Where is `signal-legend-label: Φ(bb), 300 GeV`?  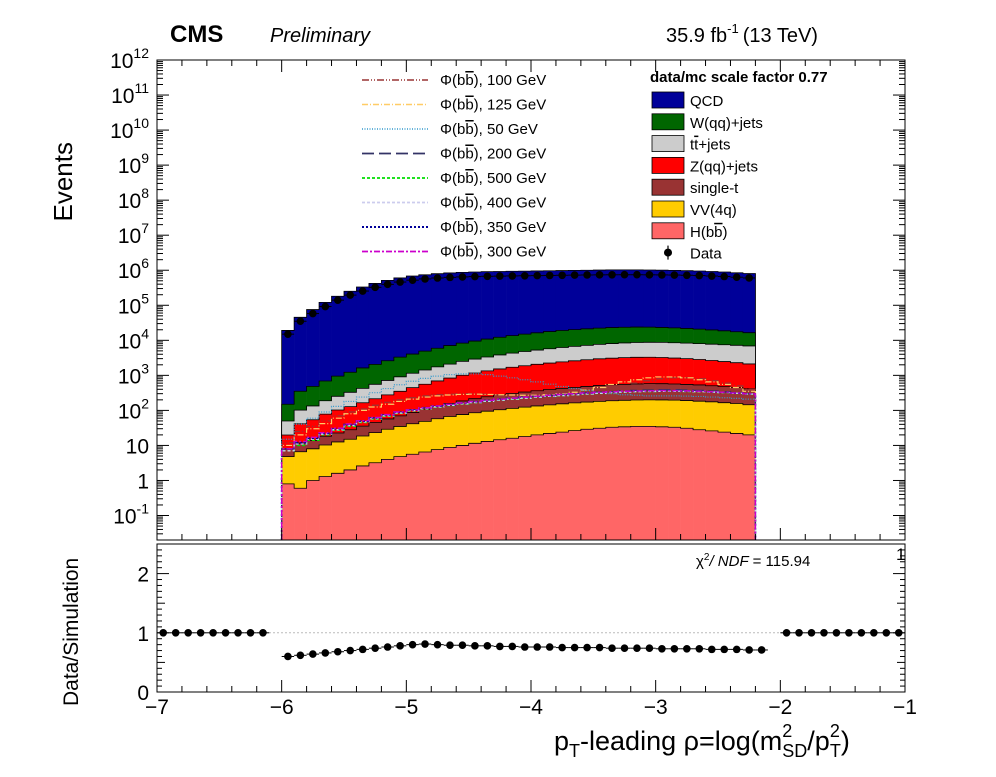 signal-legend-label: Φ(bb), 300 GeV is located at coordinates (493, 252).